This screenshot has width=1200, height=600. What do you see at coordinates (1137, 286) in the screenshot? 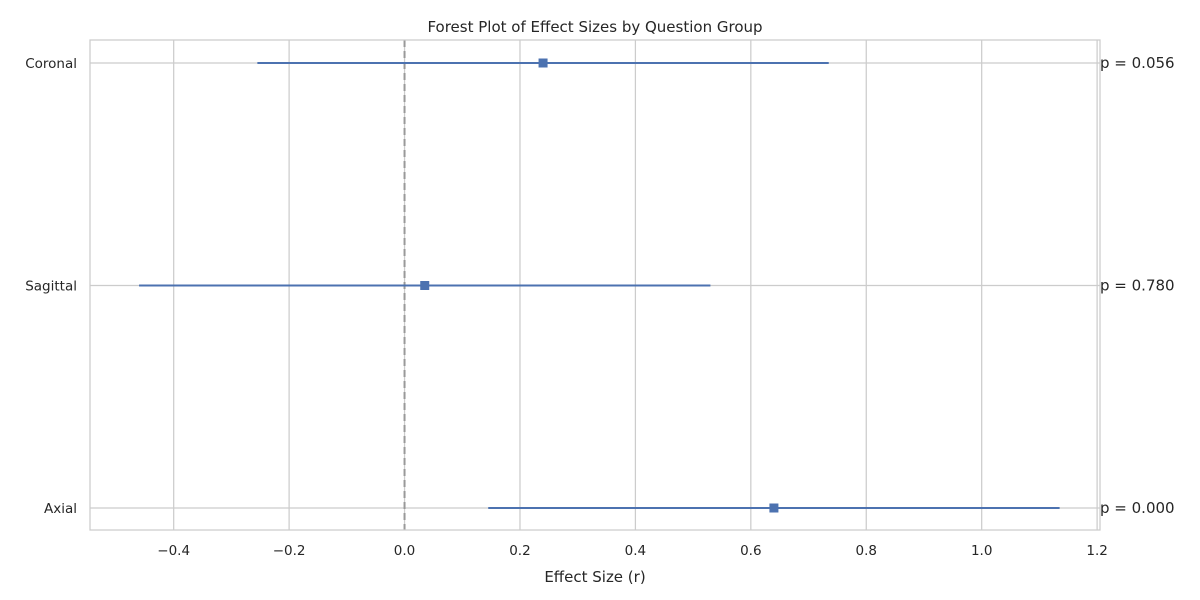
I see `p-value-label: p = 0.780` at bounding box center [1137, 286].